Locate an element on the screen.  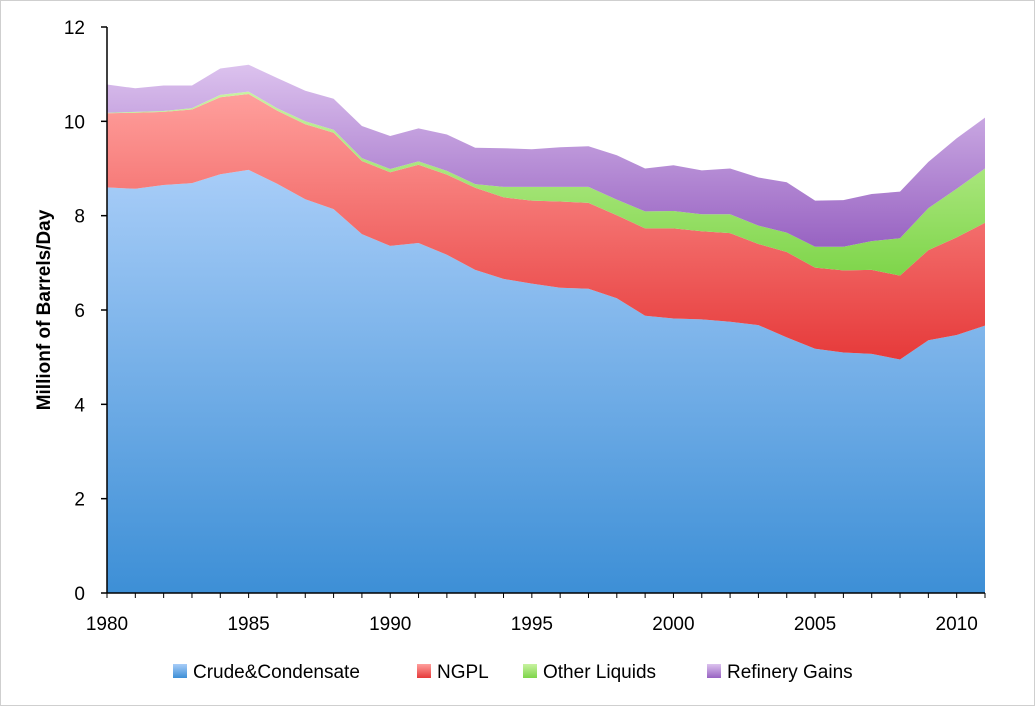
y-tick-label: 2 is located at coordinates (79, 500).